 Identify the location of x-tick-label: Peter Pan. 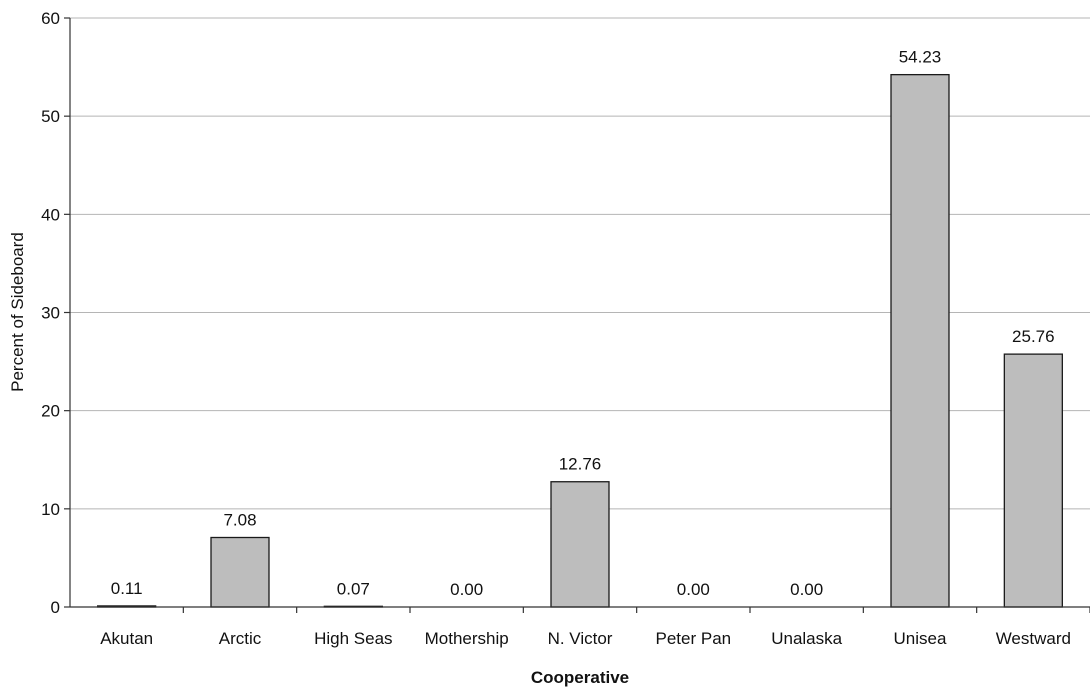
(694, 638).